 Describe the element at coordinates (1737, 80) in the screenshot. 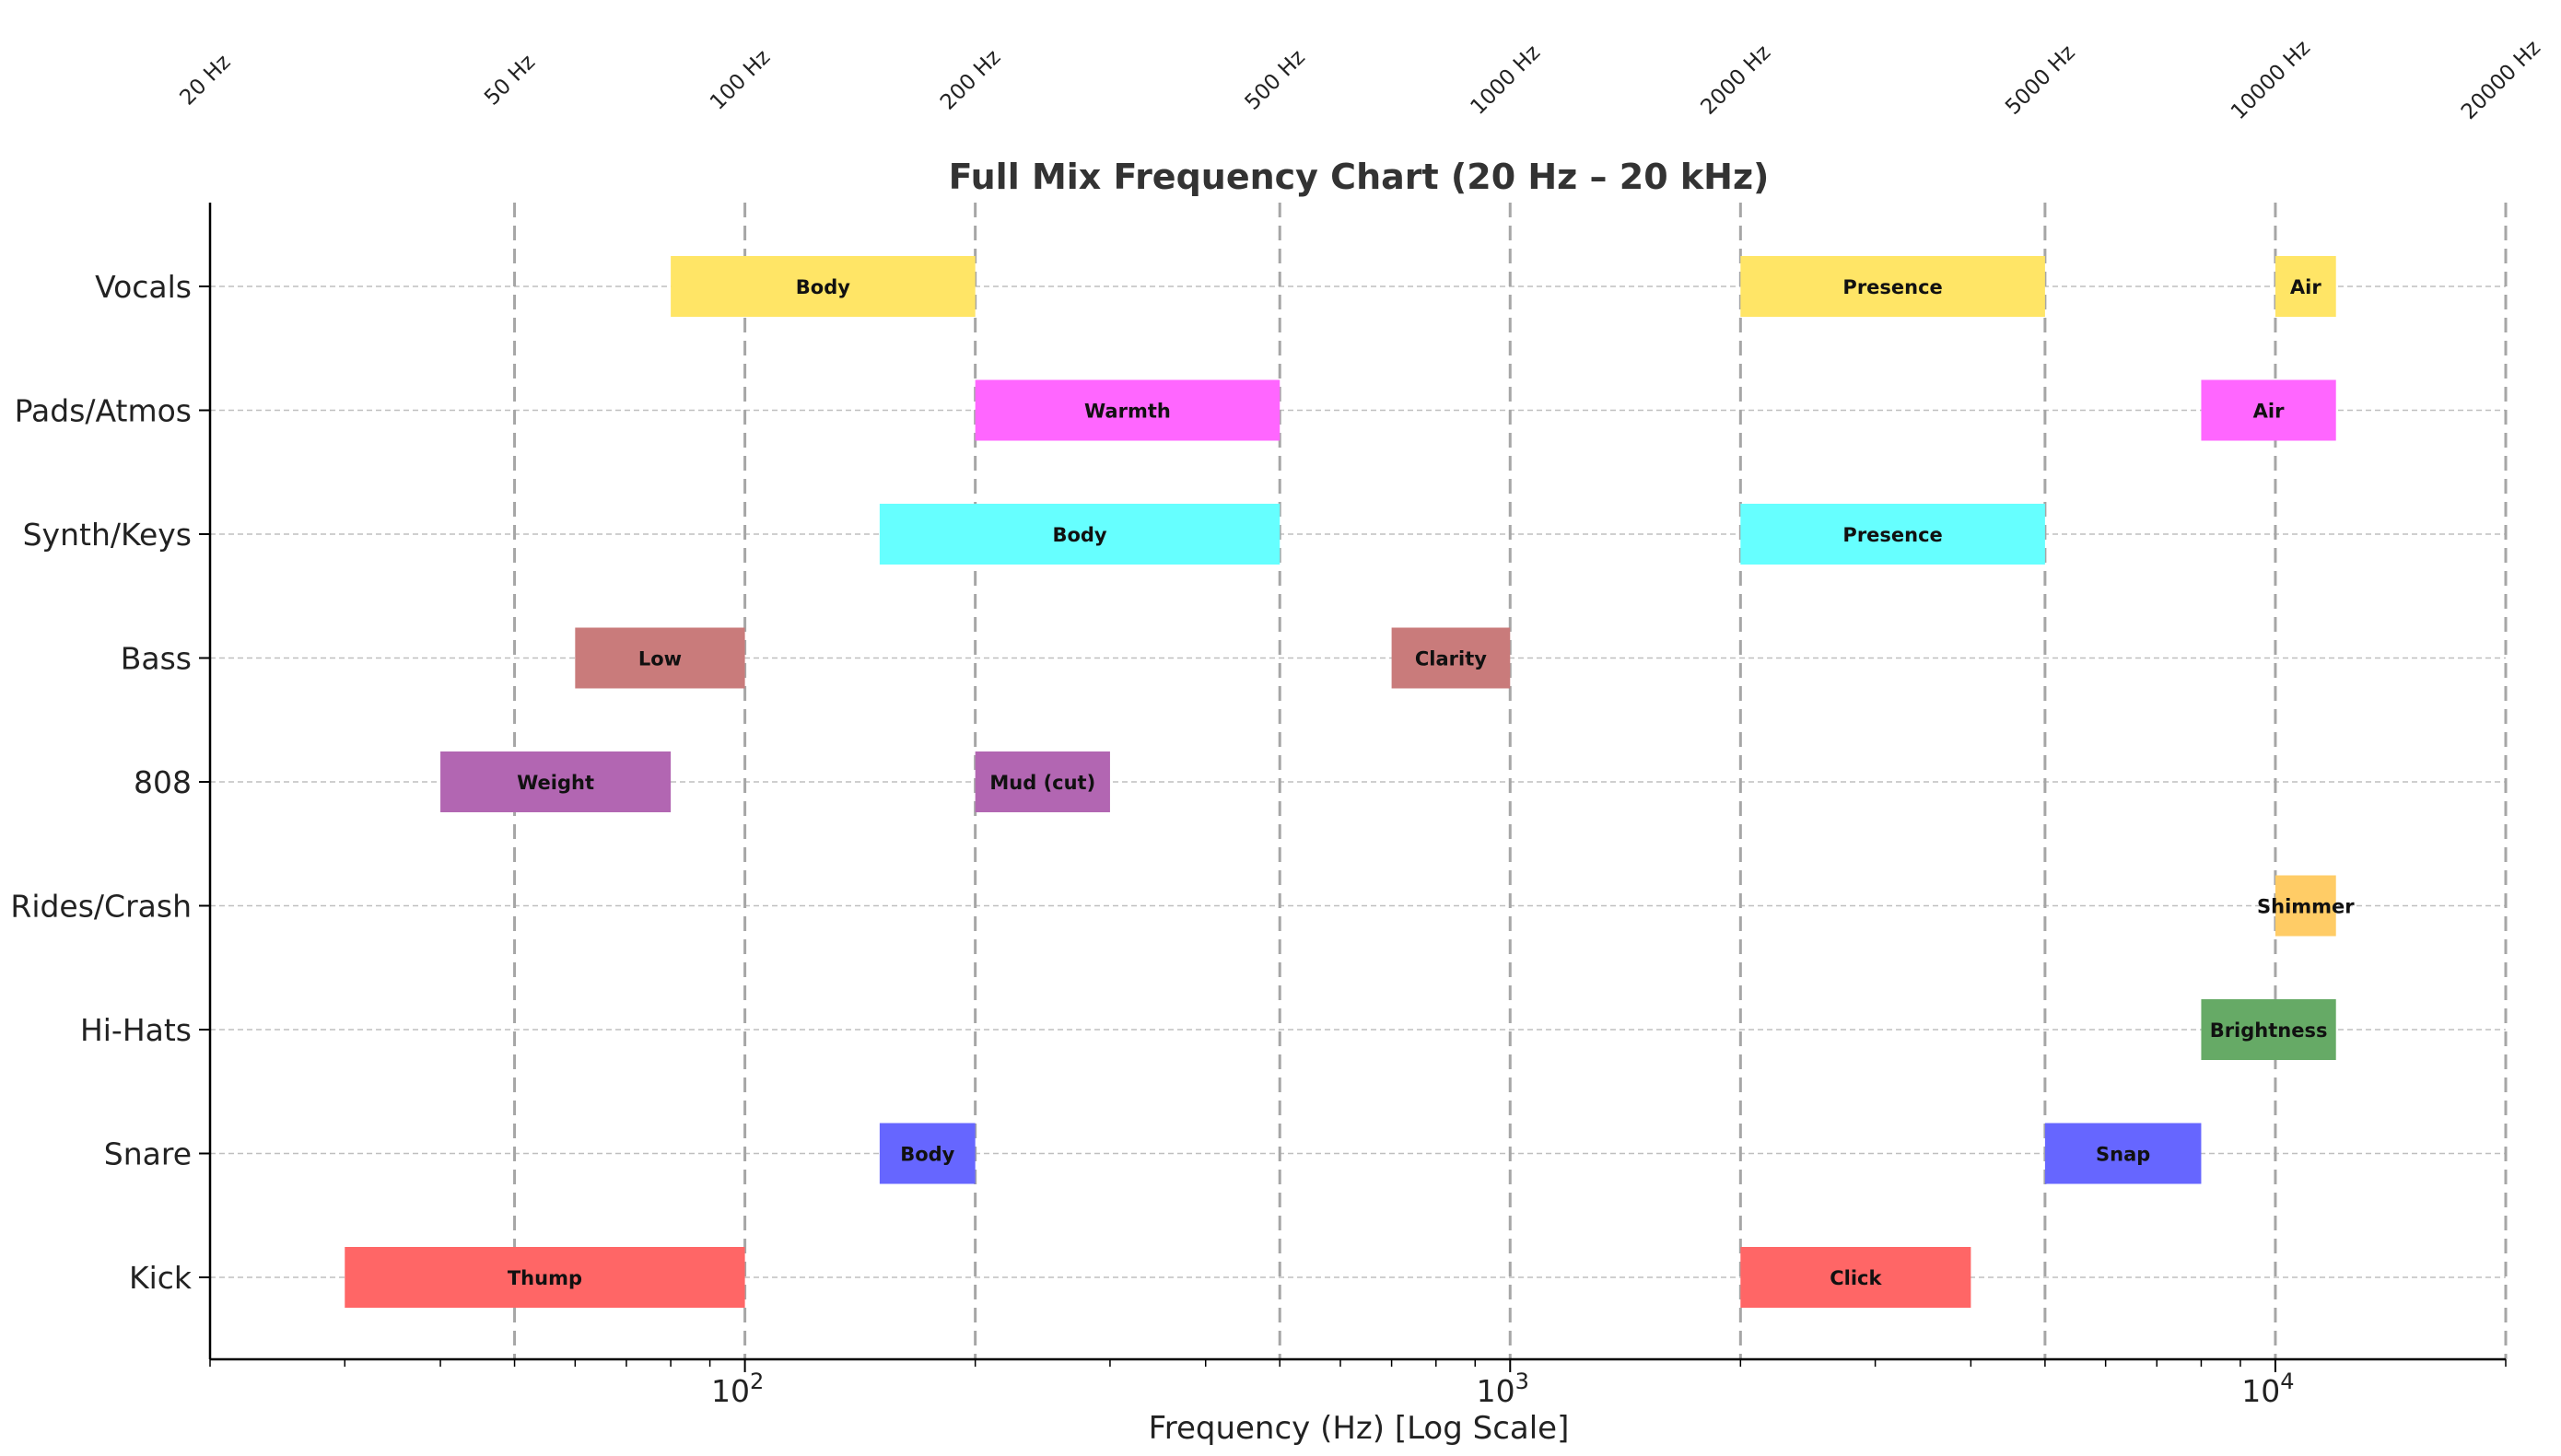

I see `top-label-2000: 2000 Hz` at that location.